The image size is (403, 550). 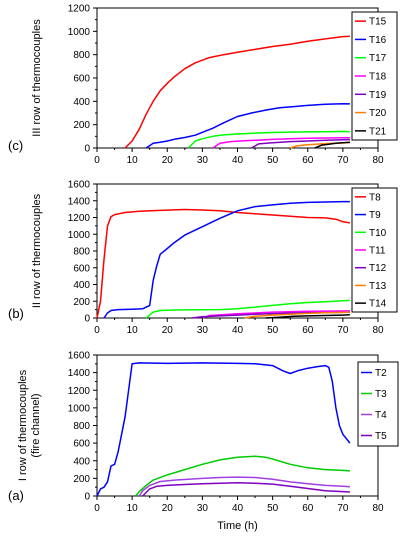 I want to click on legend-label-t12: T12, so click(x=378, y=268).